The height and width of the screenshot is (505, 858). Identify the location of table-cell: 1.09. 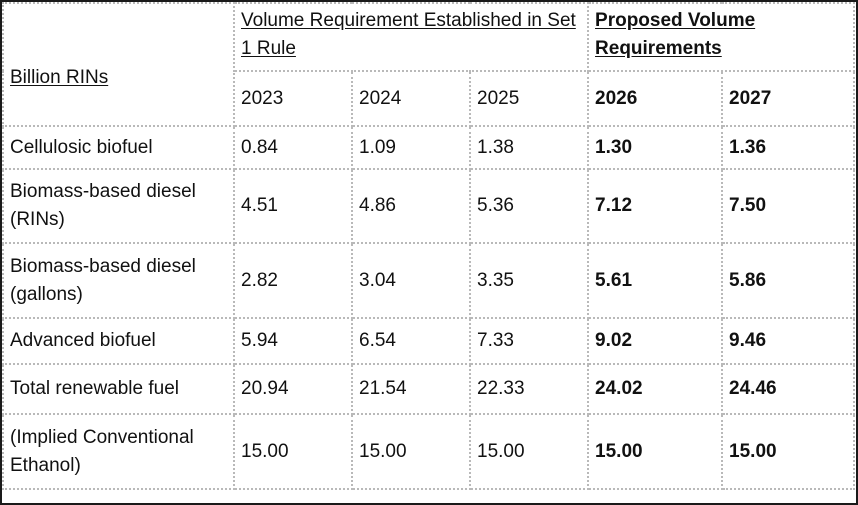
(411, 147).